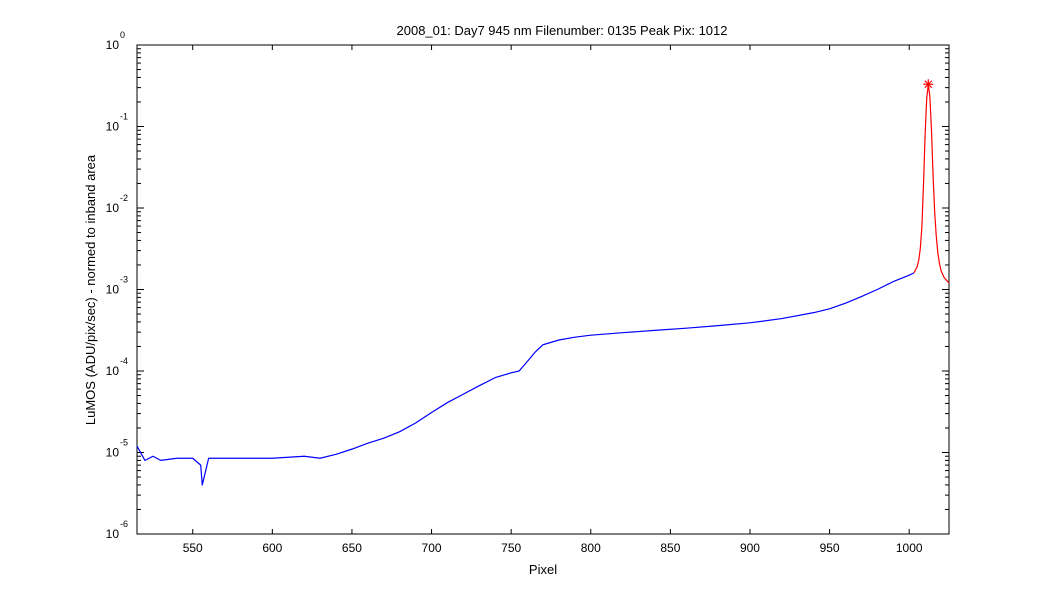  What do you see at coordinates (272, 548) in the screenshot?
I see `x-tick-label: 600` at bounding box center [272, 548].